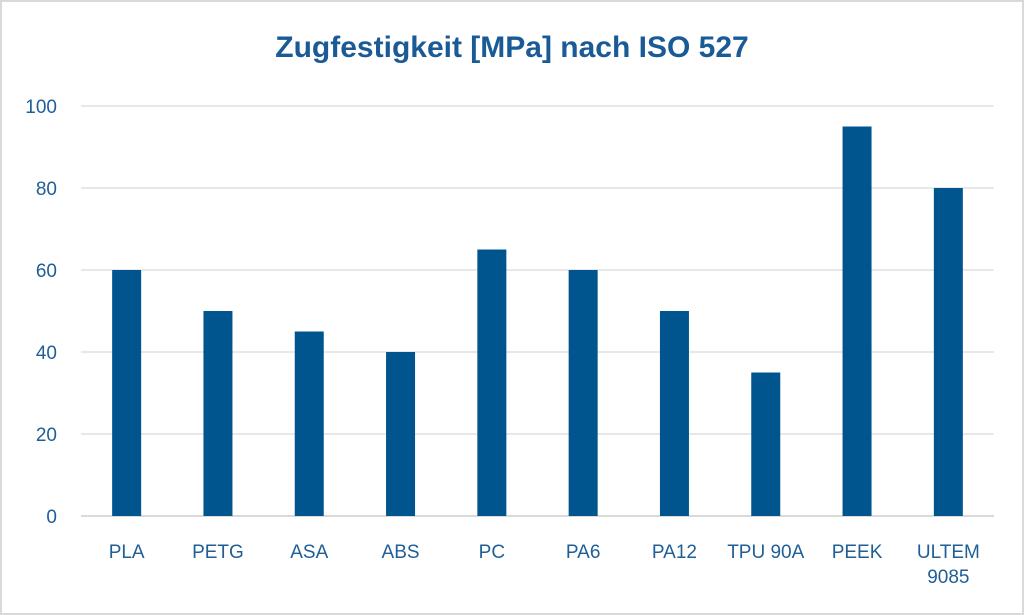  I want to click on y-tick-label: 40, so click(46, 353).